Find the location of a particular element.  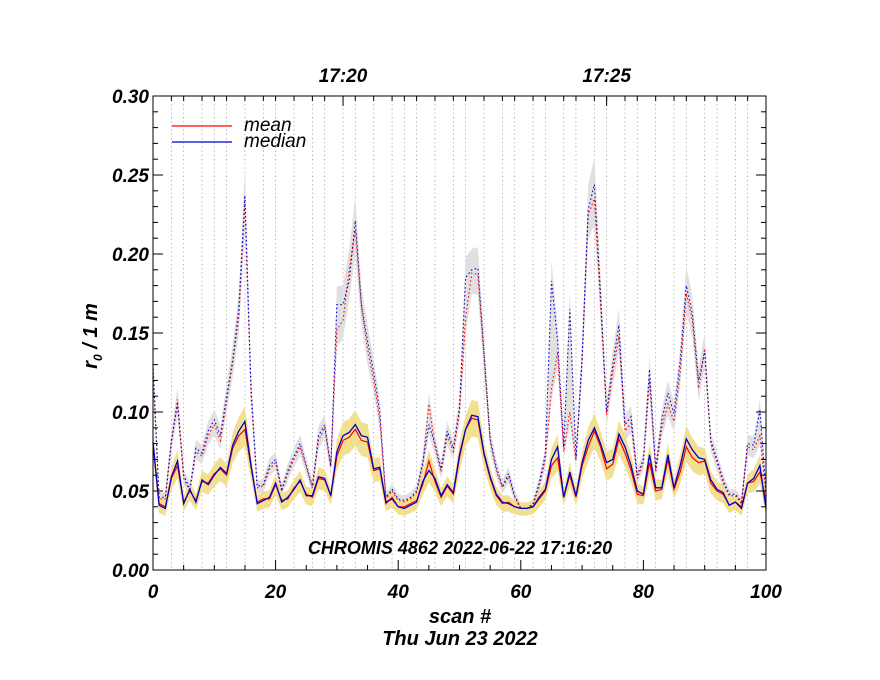

legend-mean-label: mean is located at coordinates (268, 125).